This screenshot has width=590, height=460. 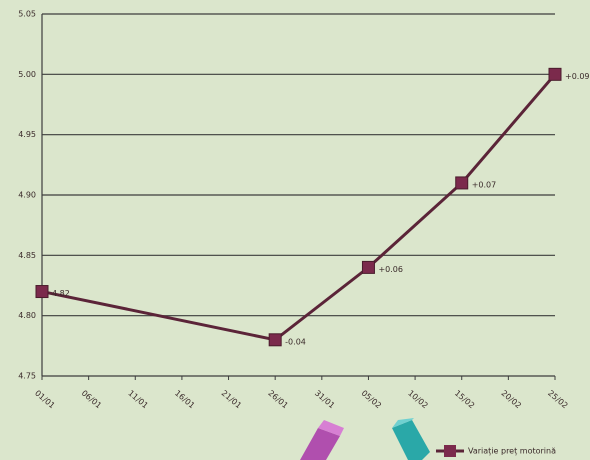 What do you see at coordinates (27, 134) in the screenshot?
I see `y-tick-label: 4.95` at bounding box center [27, 134].